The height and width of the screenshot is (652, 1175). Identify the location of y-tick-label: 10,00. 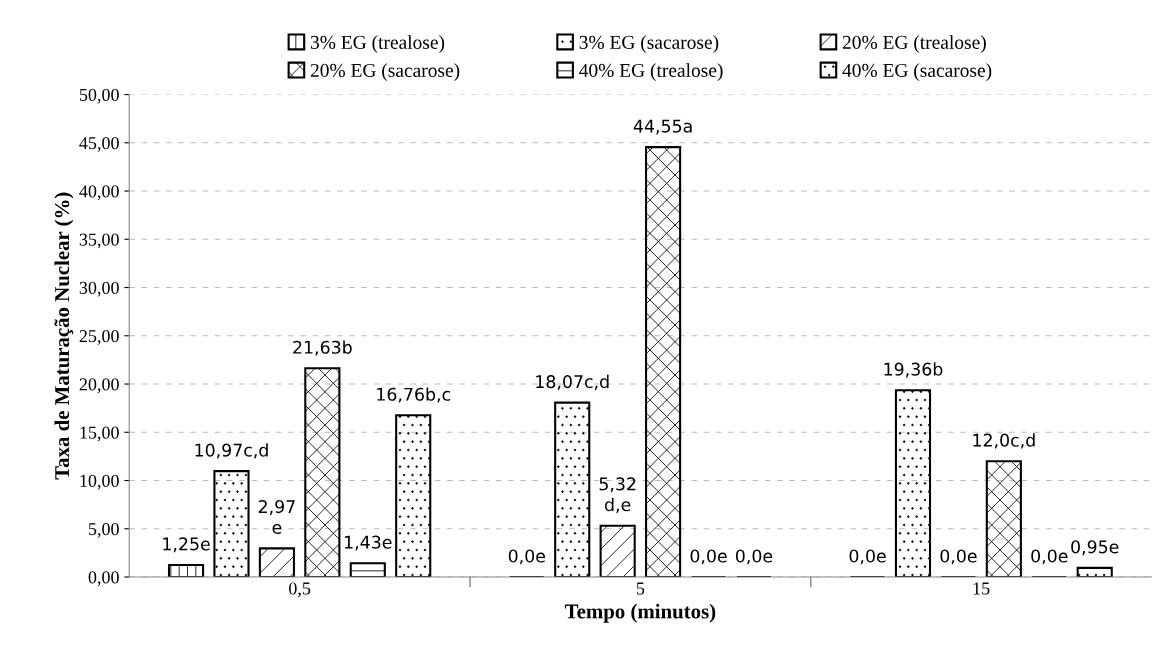
(99, 482).